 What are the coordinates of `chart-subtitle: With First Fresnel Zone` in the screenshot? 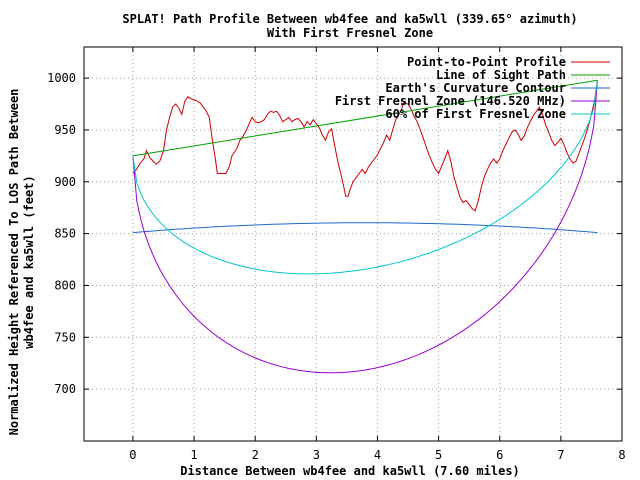 It's located at (350, 33).